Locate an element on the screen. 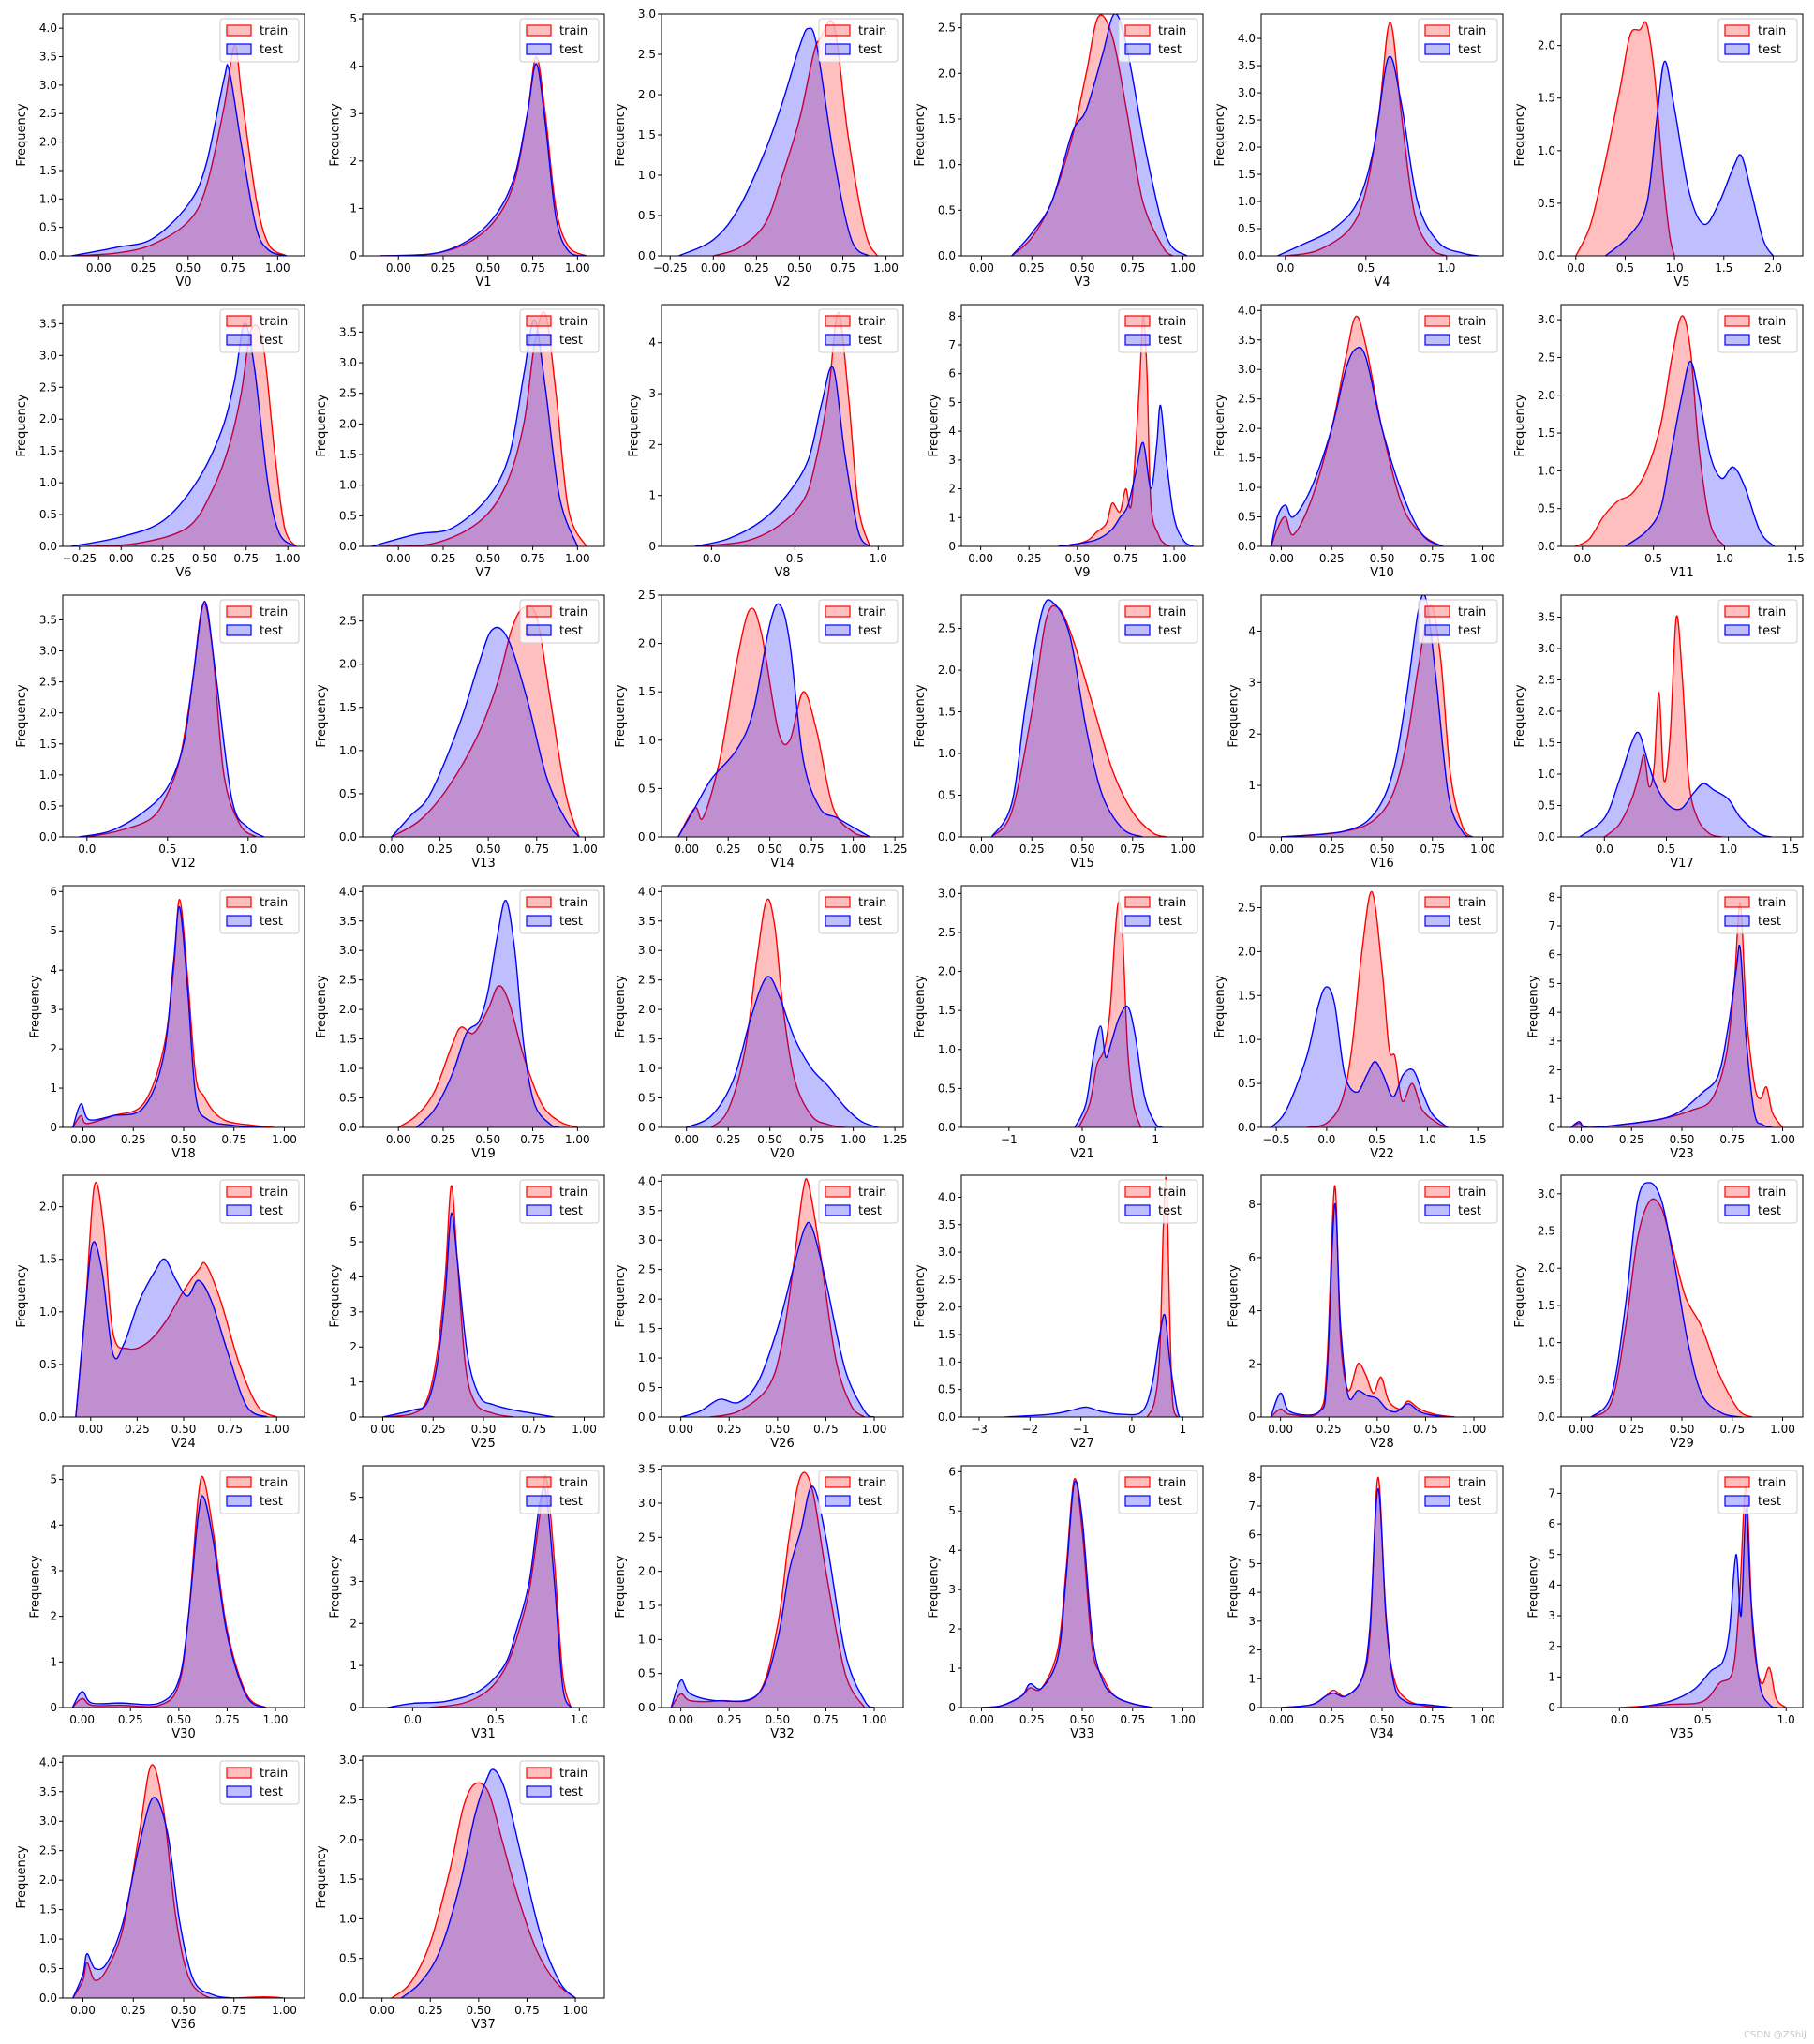 This screenshot has width=1814, height=2044. x-tick-label: 1.00 is located at coordinates (577, 558).